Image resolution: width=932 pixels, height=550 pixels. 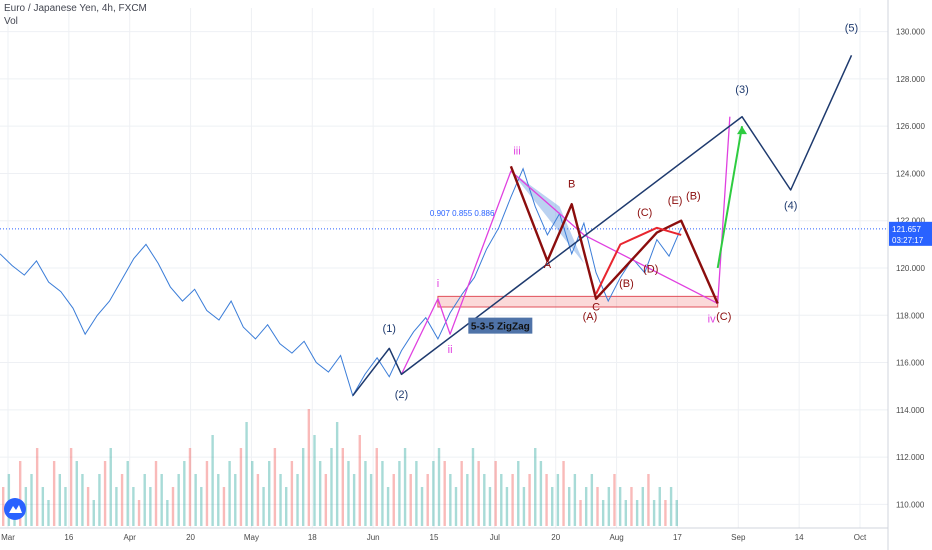 What do you see at coordinates (389, 329) in the screenshot?
I see `wave-label: (1)` at bounding box center [389, 329].